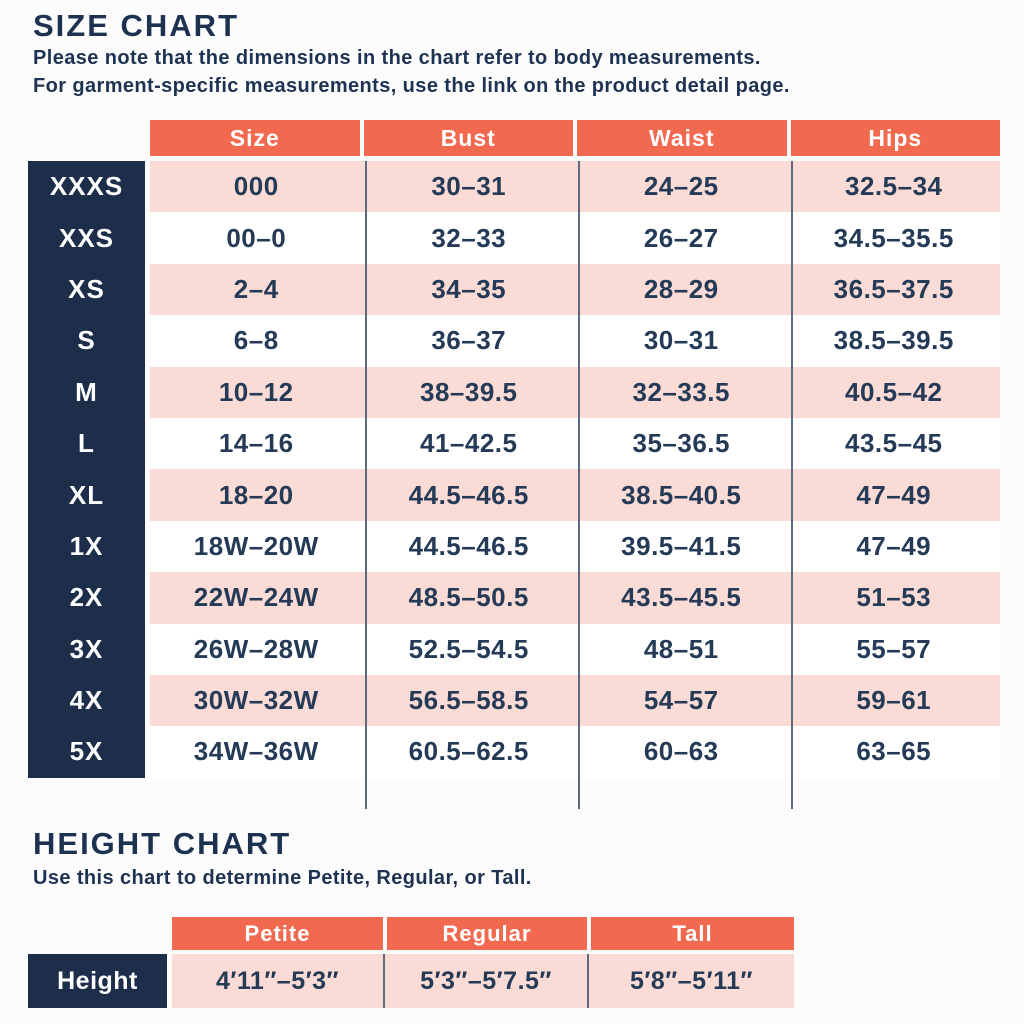  Describe the element at coordinates (894, 391) in the screenshot. I see `cell-hips: 40.5–42` at that location.